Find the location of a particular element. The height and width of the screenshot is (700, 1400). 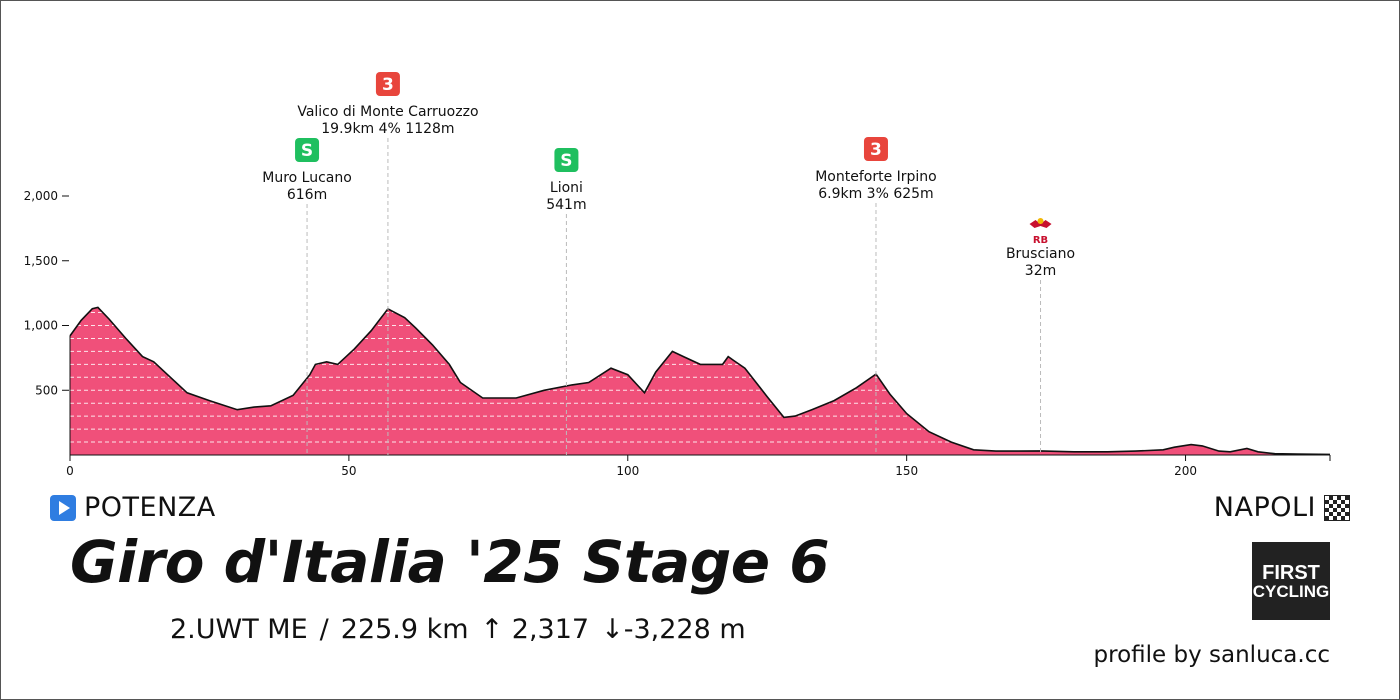

stage-title: Giro d'Italia '25 Stage 6 is located at coordinates (450, 562).